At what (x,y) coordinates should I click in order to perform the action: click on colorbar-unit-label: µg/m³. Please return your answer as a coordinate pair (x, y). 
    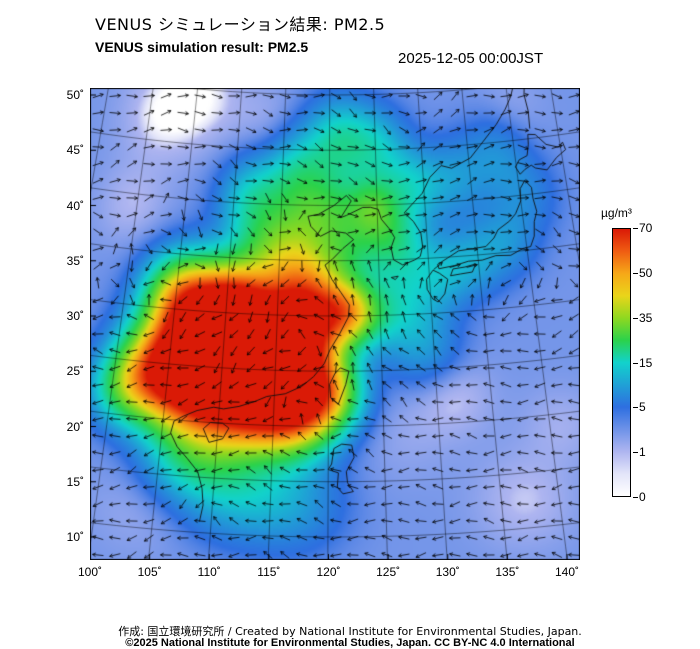
    Looking at the image, I should click on (616, 213).